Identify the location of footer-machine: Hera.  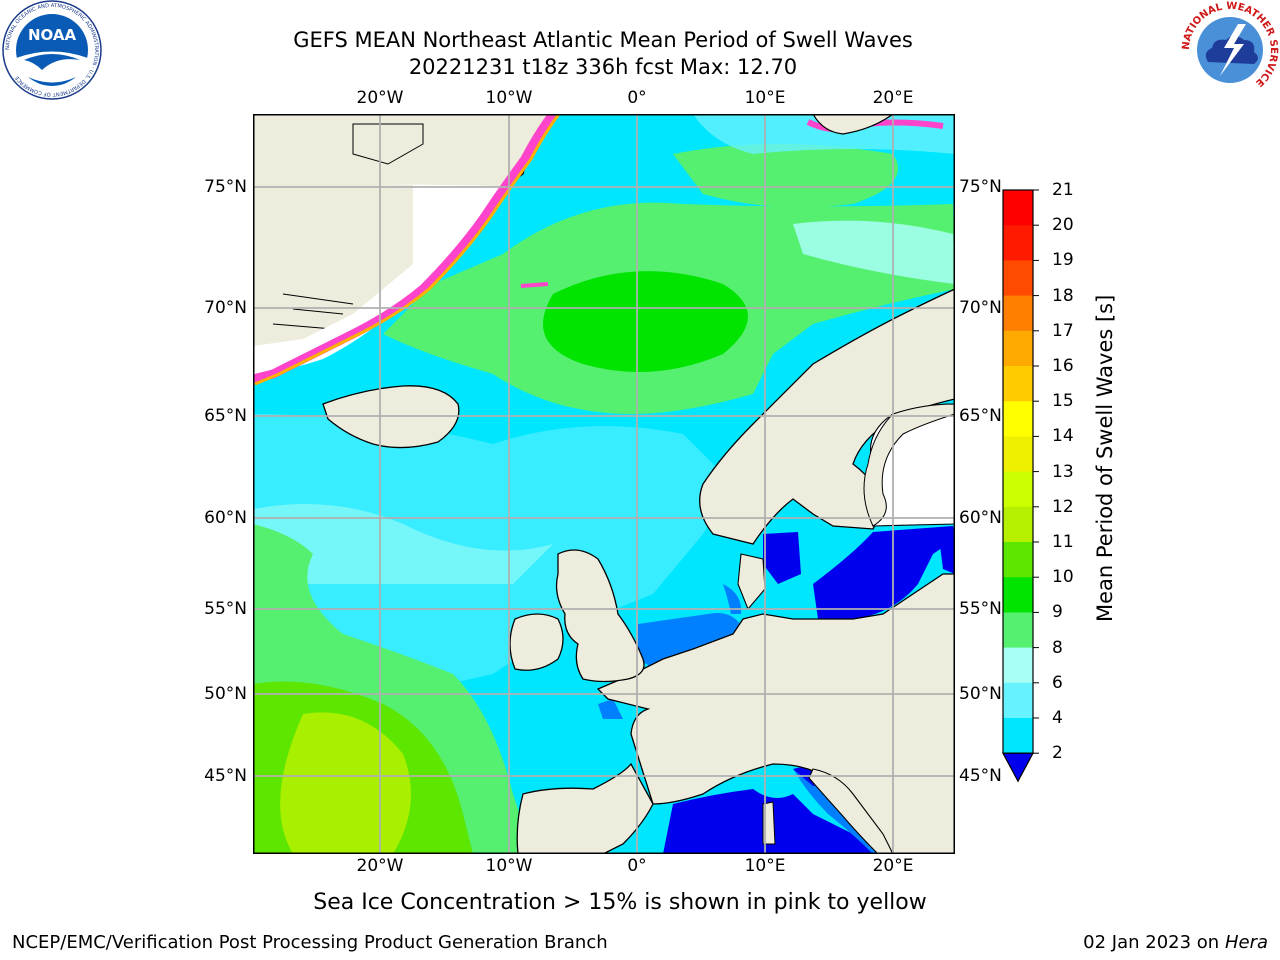
(1246, 942).